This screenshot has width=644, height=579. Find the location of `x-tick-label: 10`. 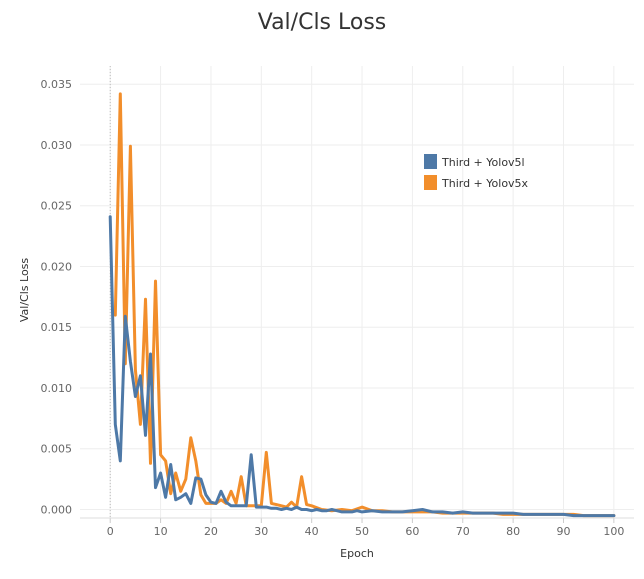

x-tick-label: 10 is located at coordinates (161, 531).